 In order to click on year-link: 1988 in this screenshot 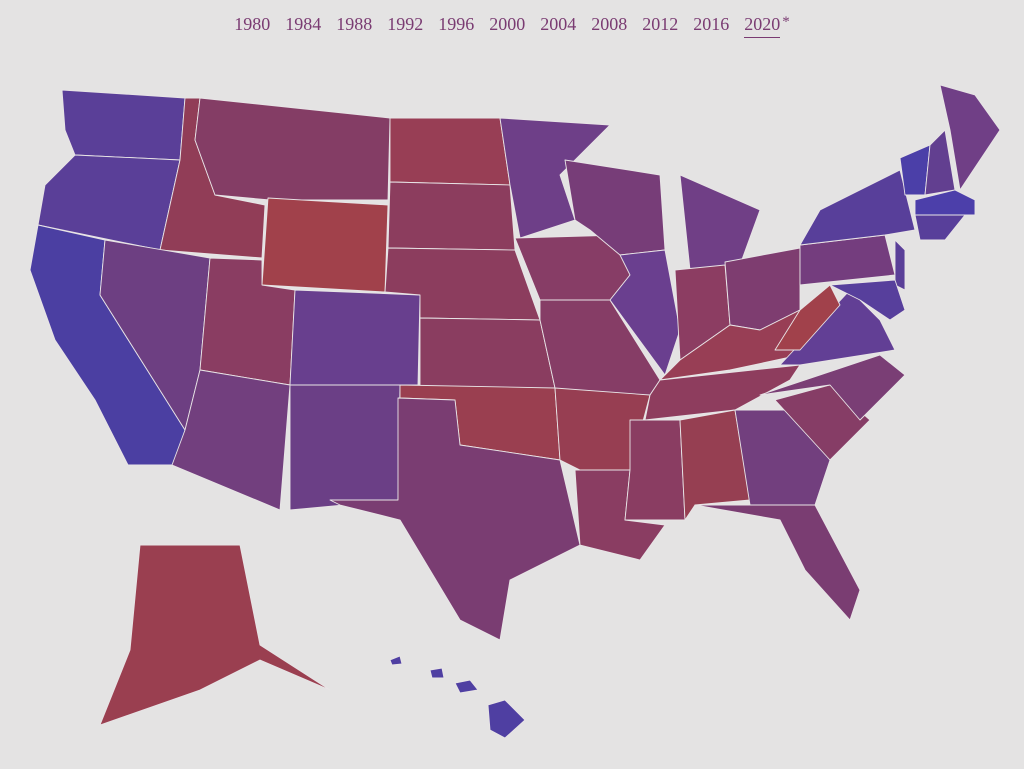, I will do `click(354, 24)`.